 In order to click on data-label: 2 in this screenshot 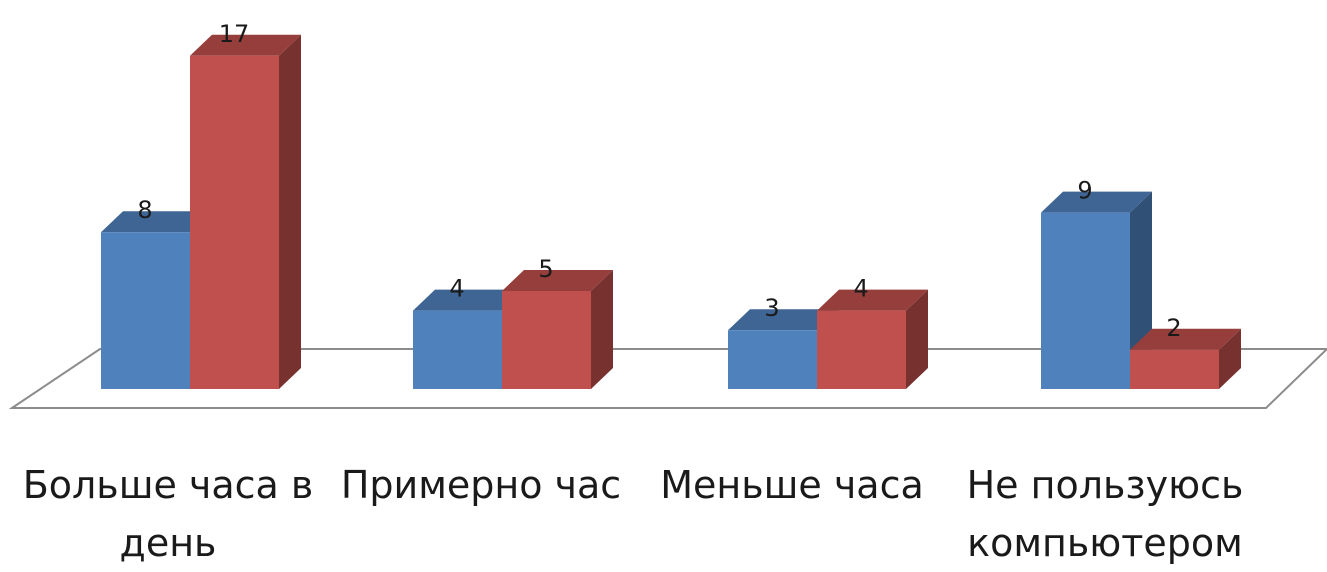, I will do `click(1173, 328)`.